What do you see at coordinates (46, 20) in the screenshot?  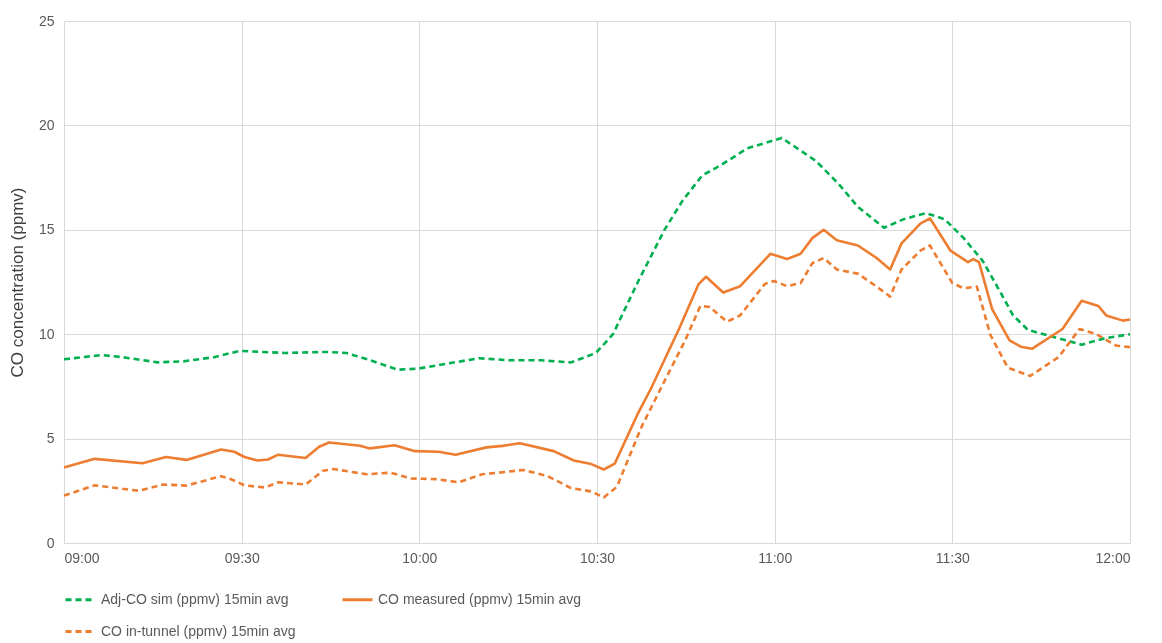 I see `y-tick-label: 25` at bounding box center [46, 20].